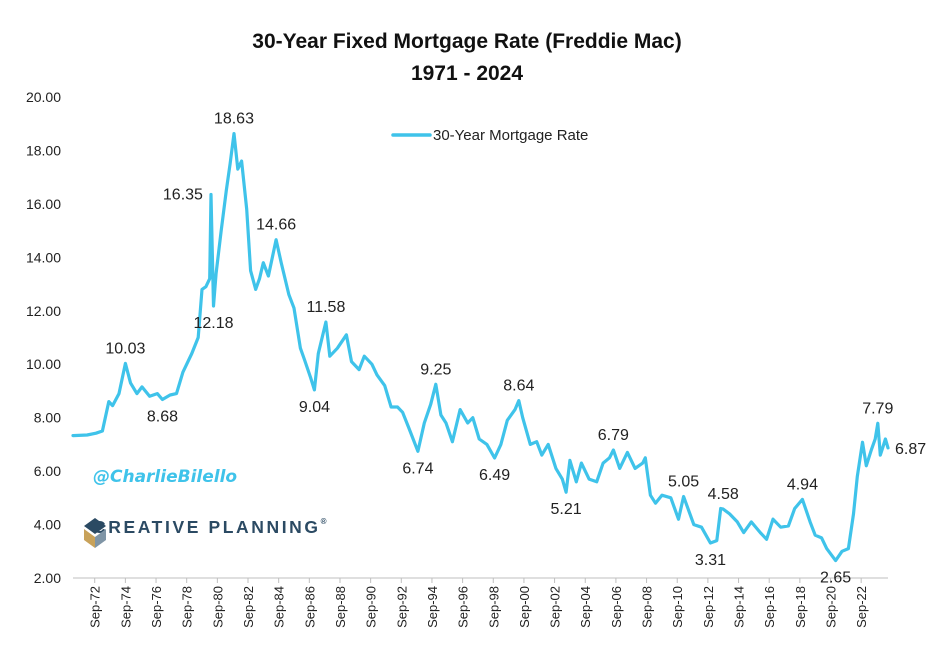  What do you see at coordinates (647, 607) in the screenshot?
I see `x-tick-label: Sep-08` at bounding box center [647, 607].